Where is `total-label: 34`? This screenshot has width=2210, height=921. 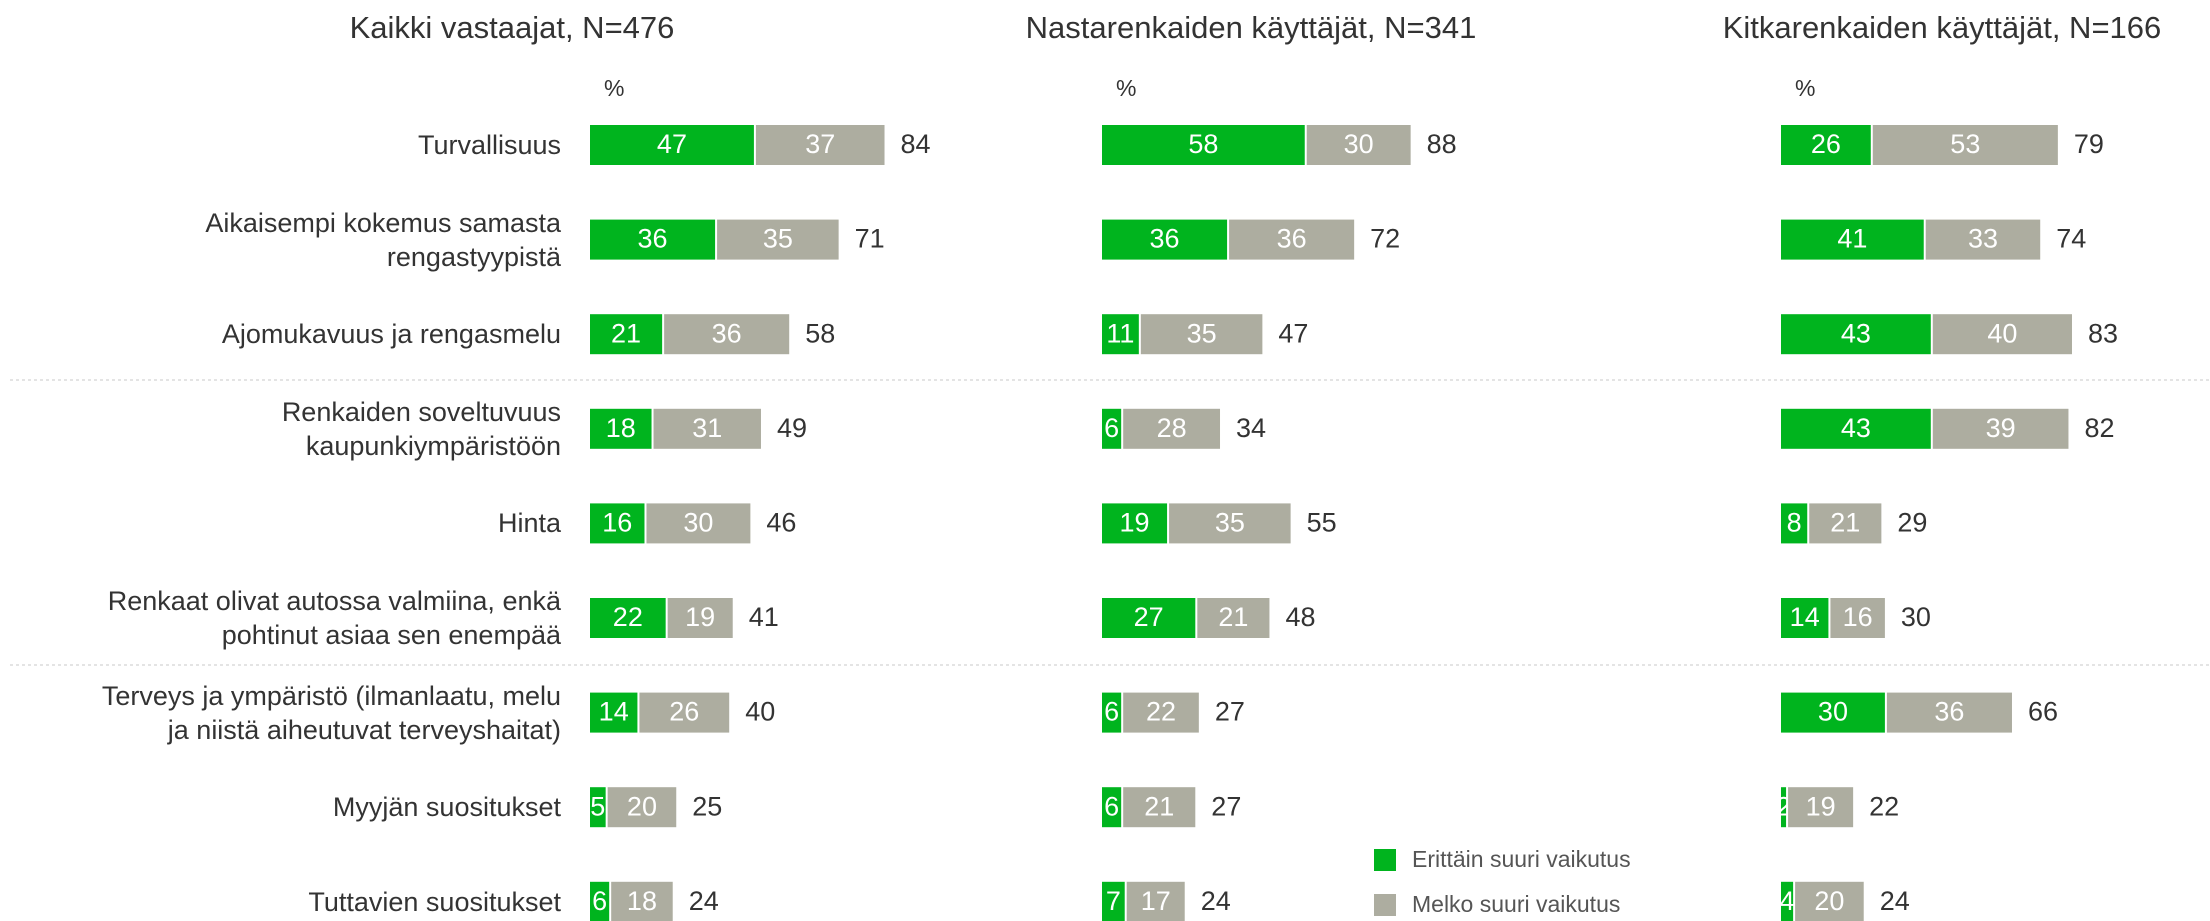
total-label: 34 is located at coordinates (1251, 428).